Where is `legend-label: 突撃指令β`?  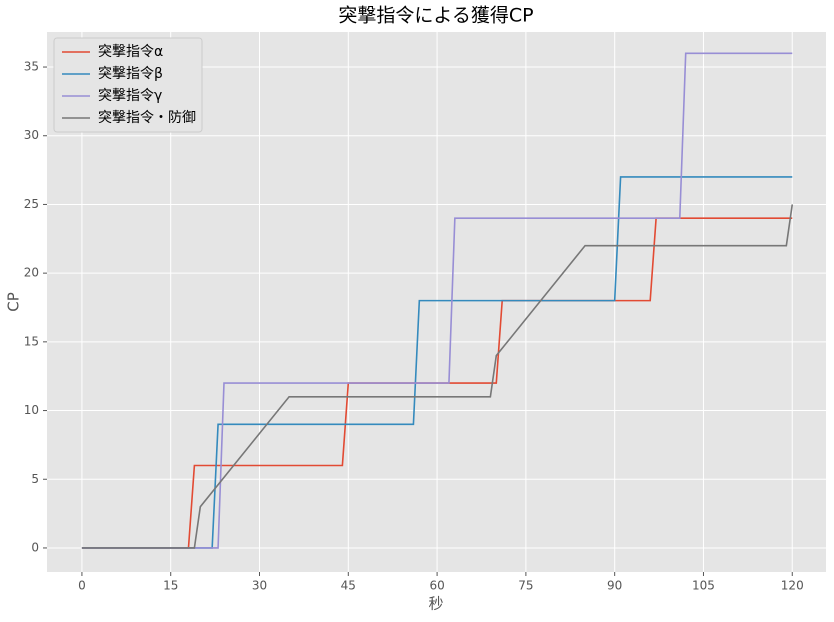 legend-label: 突撃指令β is located at coordinates (130, 74).